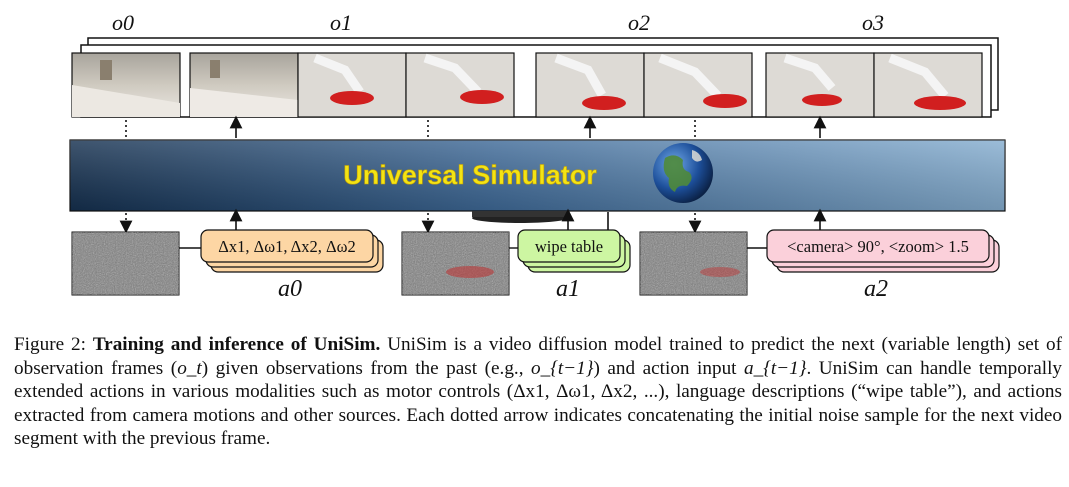  Describe the element at coordinates (527, 85) in the screenshot. I see `observation-frames` at that location.